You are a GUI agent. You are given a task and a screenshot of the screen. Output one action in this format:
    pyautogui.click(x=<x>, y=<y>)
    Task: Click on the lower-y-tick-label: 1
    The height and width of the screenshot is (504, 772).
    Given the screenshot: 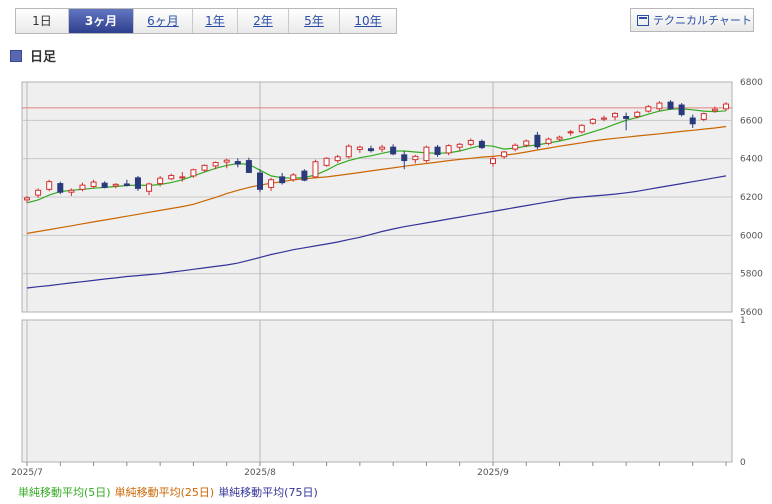 What is the action you would take?
    pyautogui.click(x=743, y=321)
    